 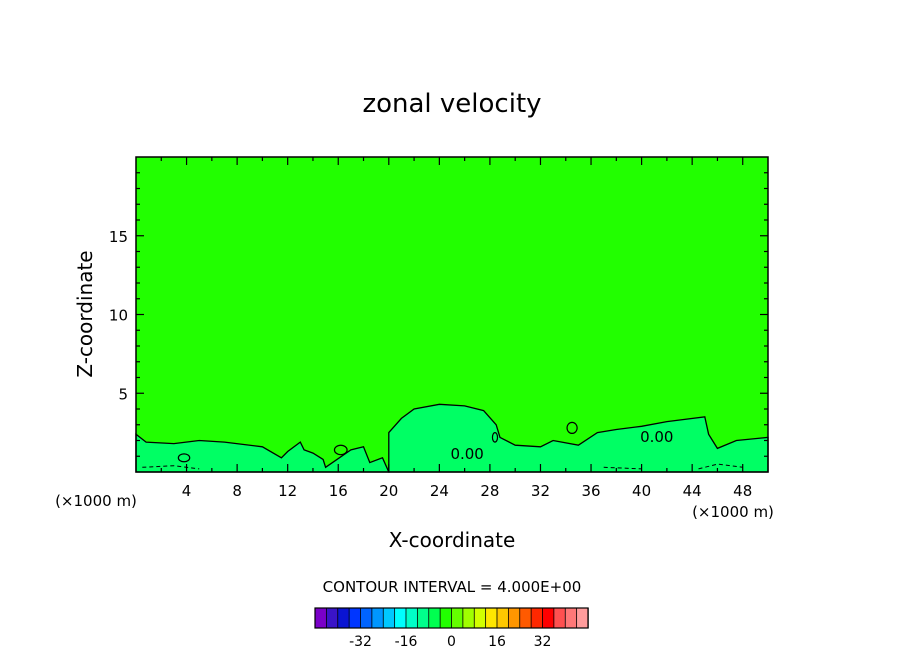 I want to click on y-tick-label: 5, so click(x=123, y=394).